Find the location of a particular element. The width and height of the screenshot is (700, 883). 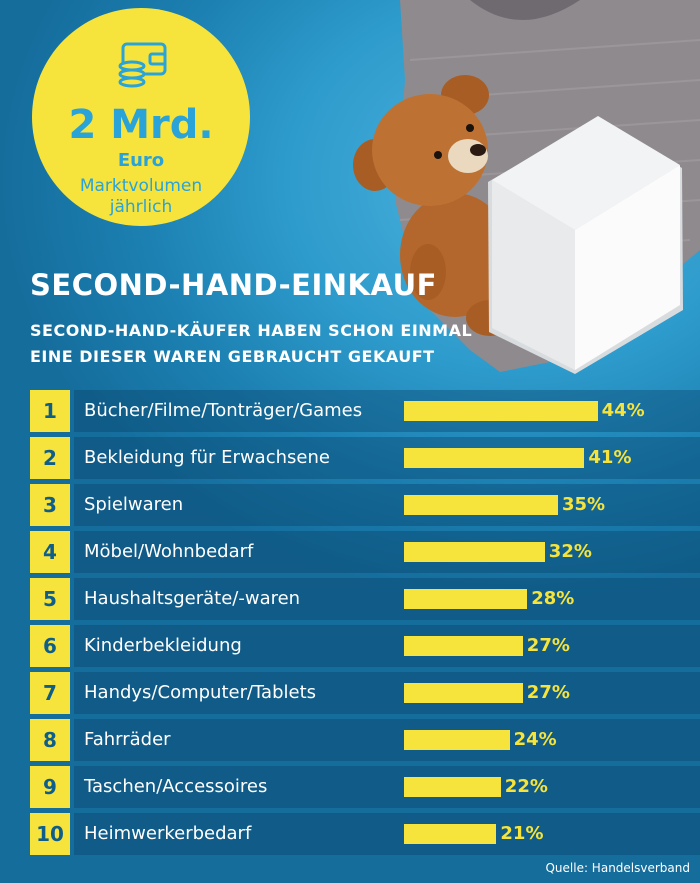

subtitle-line-2: EINE DIESER WAREN GEBRAUCHT GEKAUFT is located at coordinates (232, 356).